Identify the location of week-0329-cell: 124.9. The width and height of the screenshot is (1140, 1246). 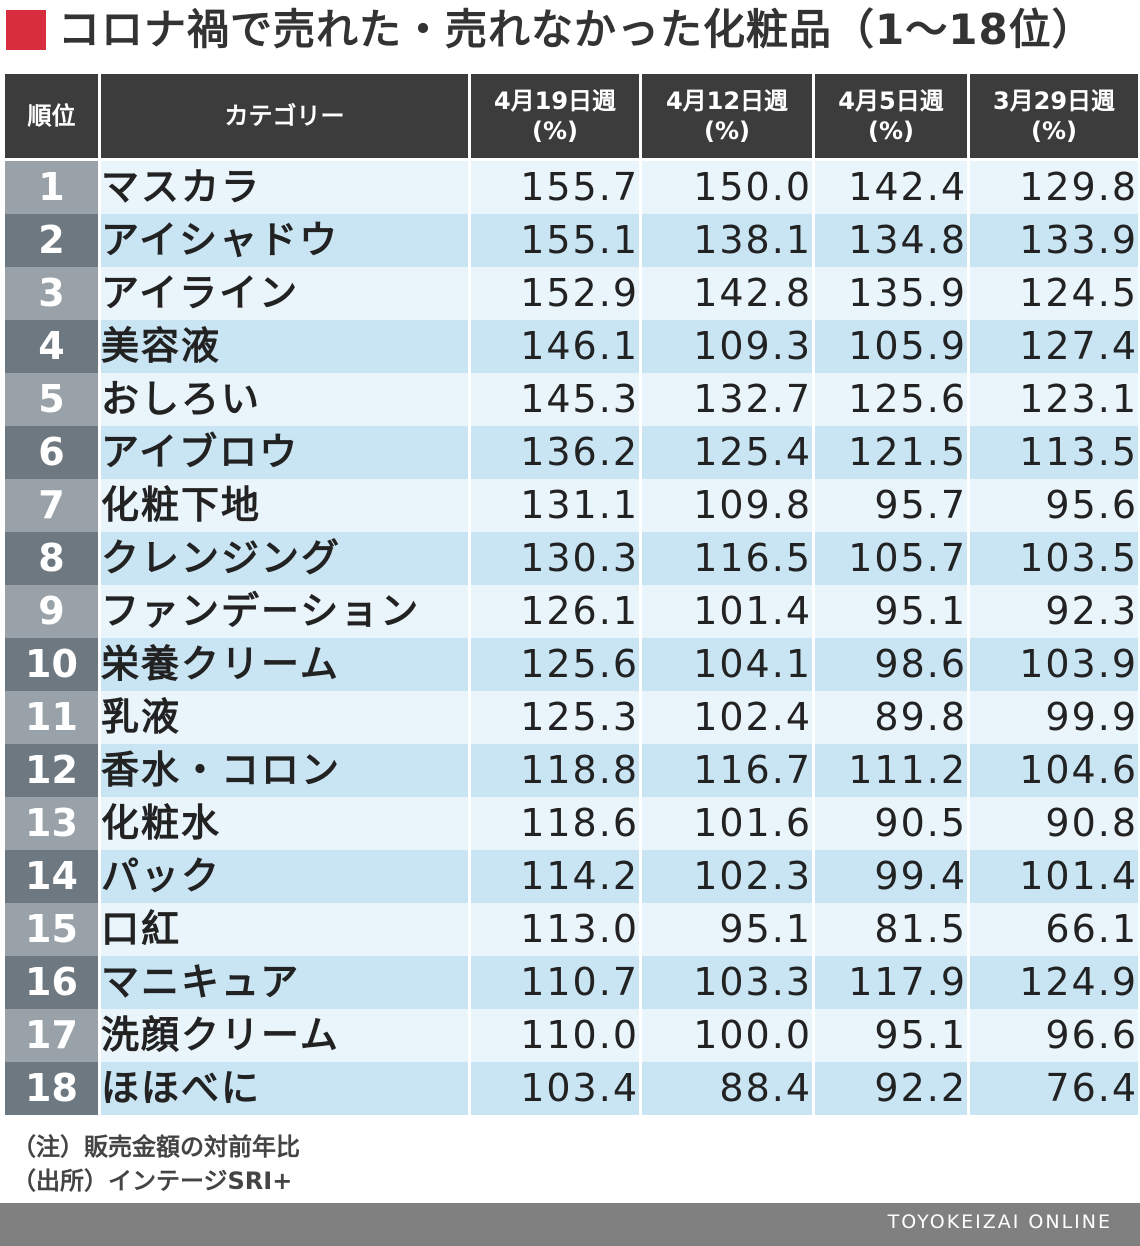
(1054, 982).